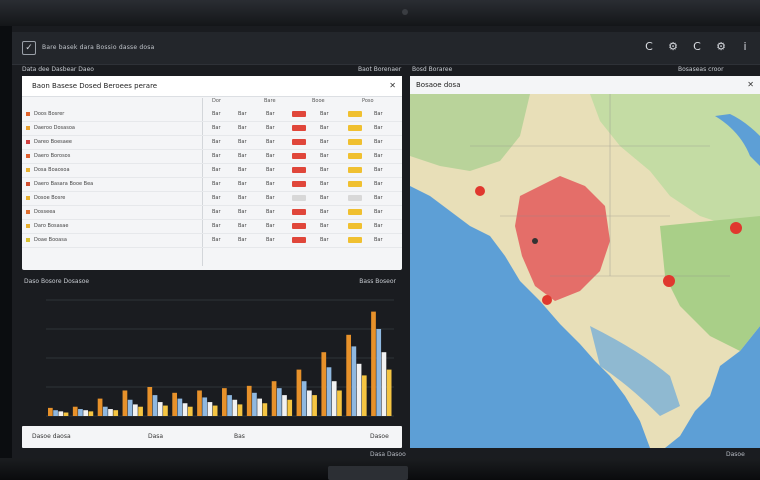  Describe the element at coordinates (239, 436) in the screenshot. I see `chart-footer-label: Bas` at that location.